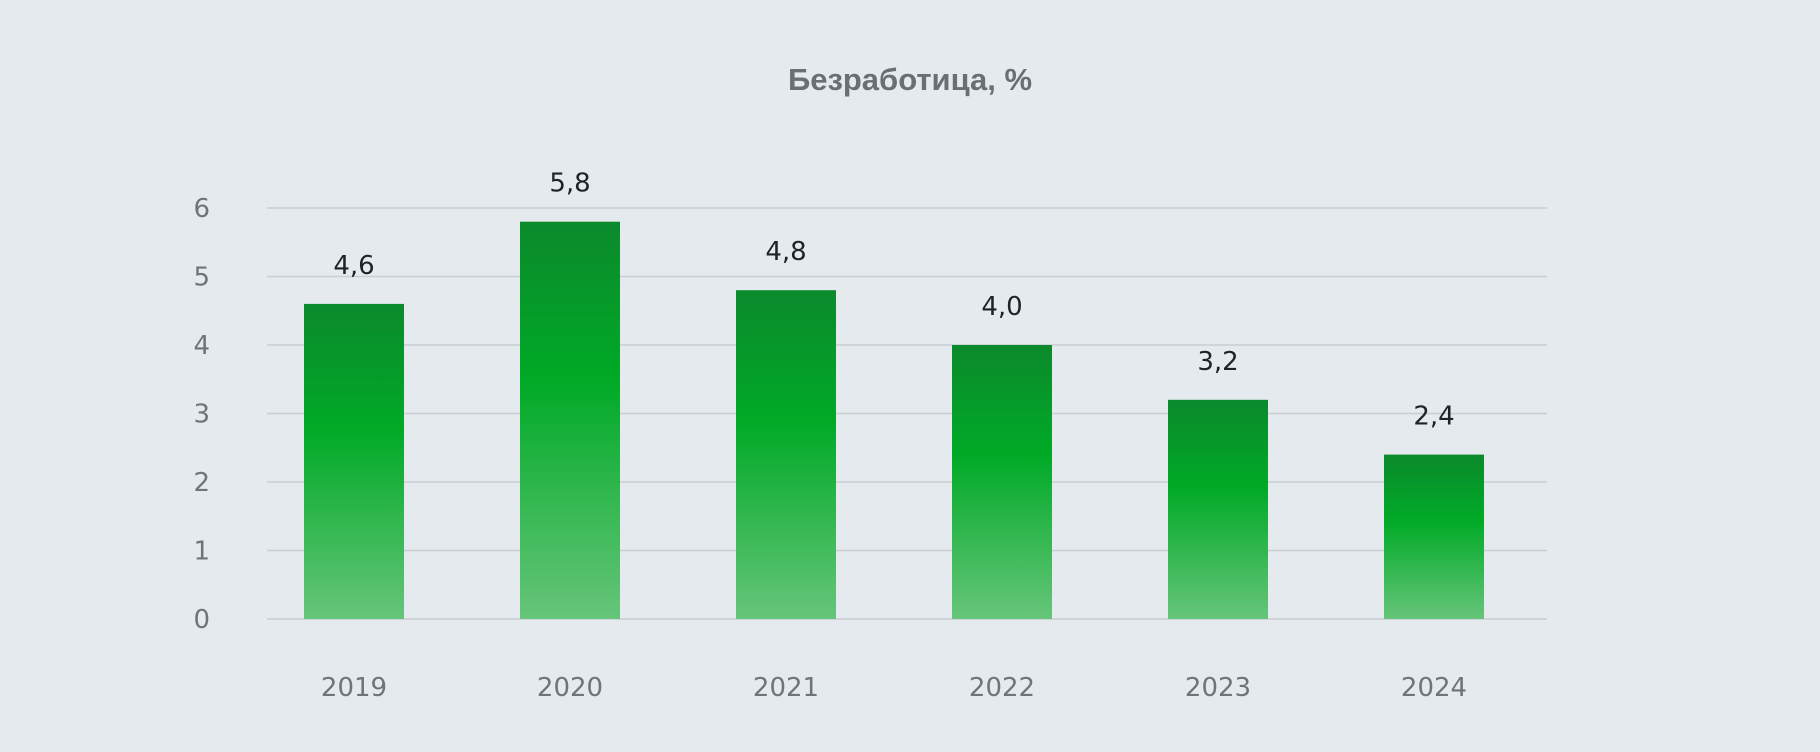  What do you see at coordinates (894, 688) in the screenshot?
I see `x-axis-ticks: 2019 2020 2021 2022 2023 2024` at bounding box center [894, 688].